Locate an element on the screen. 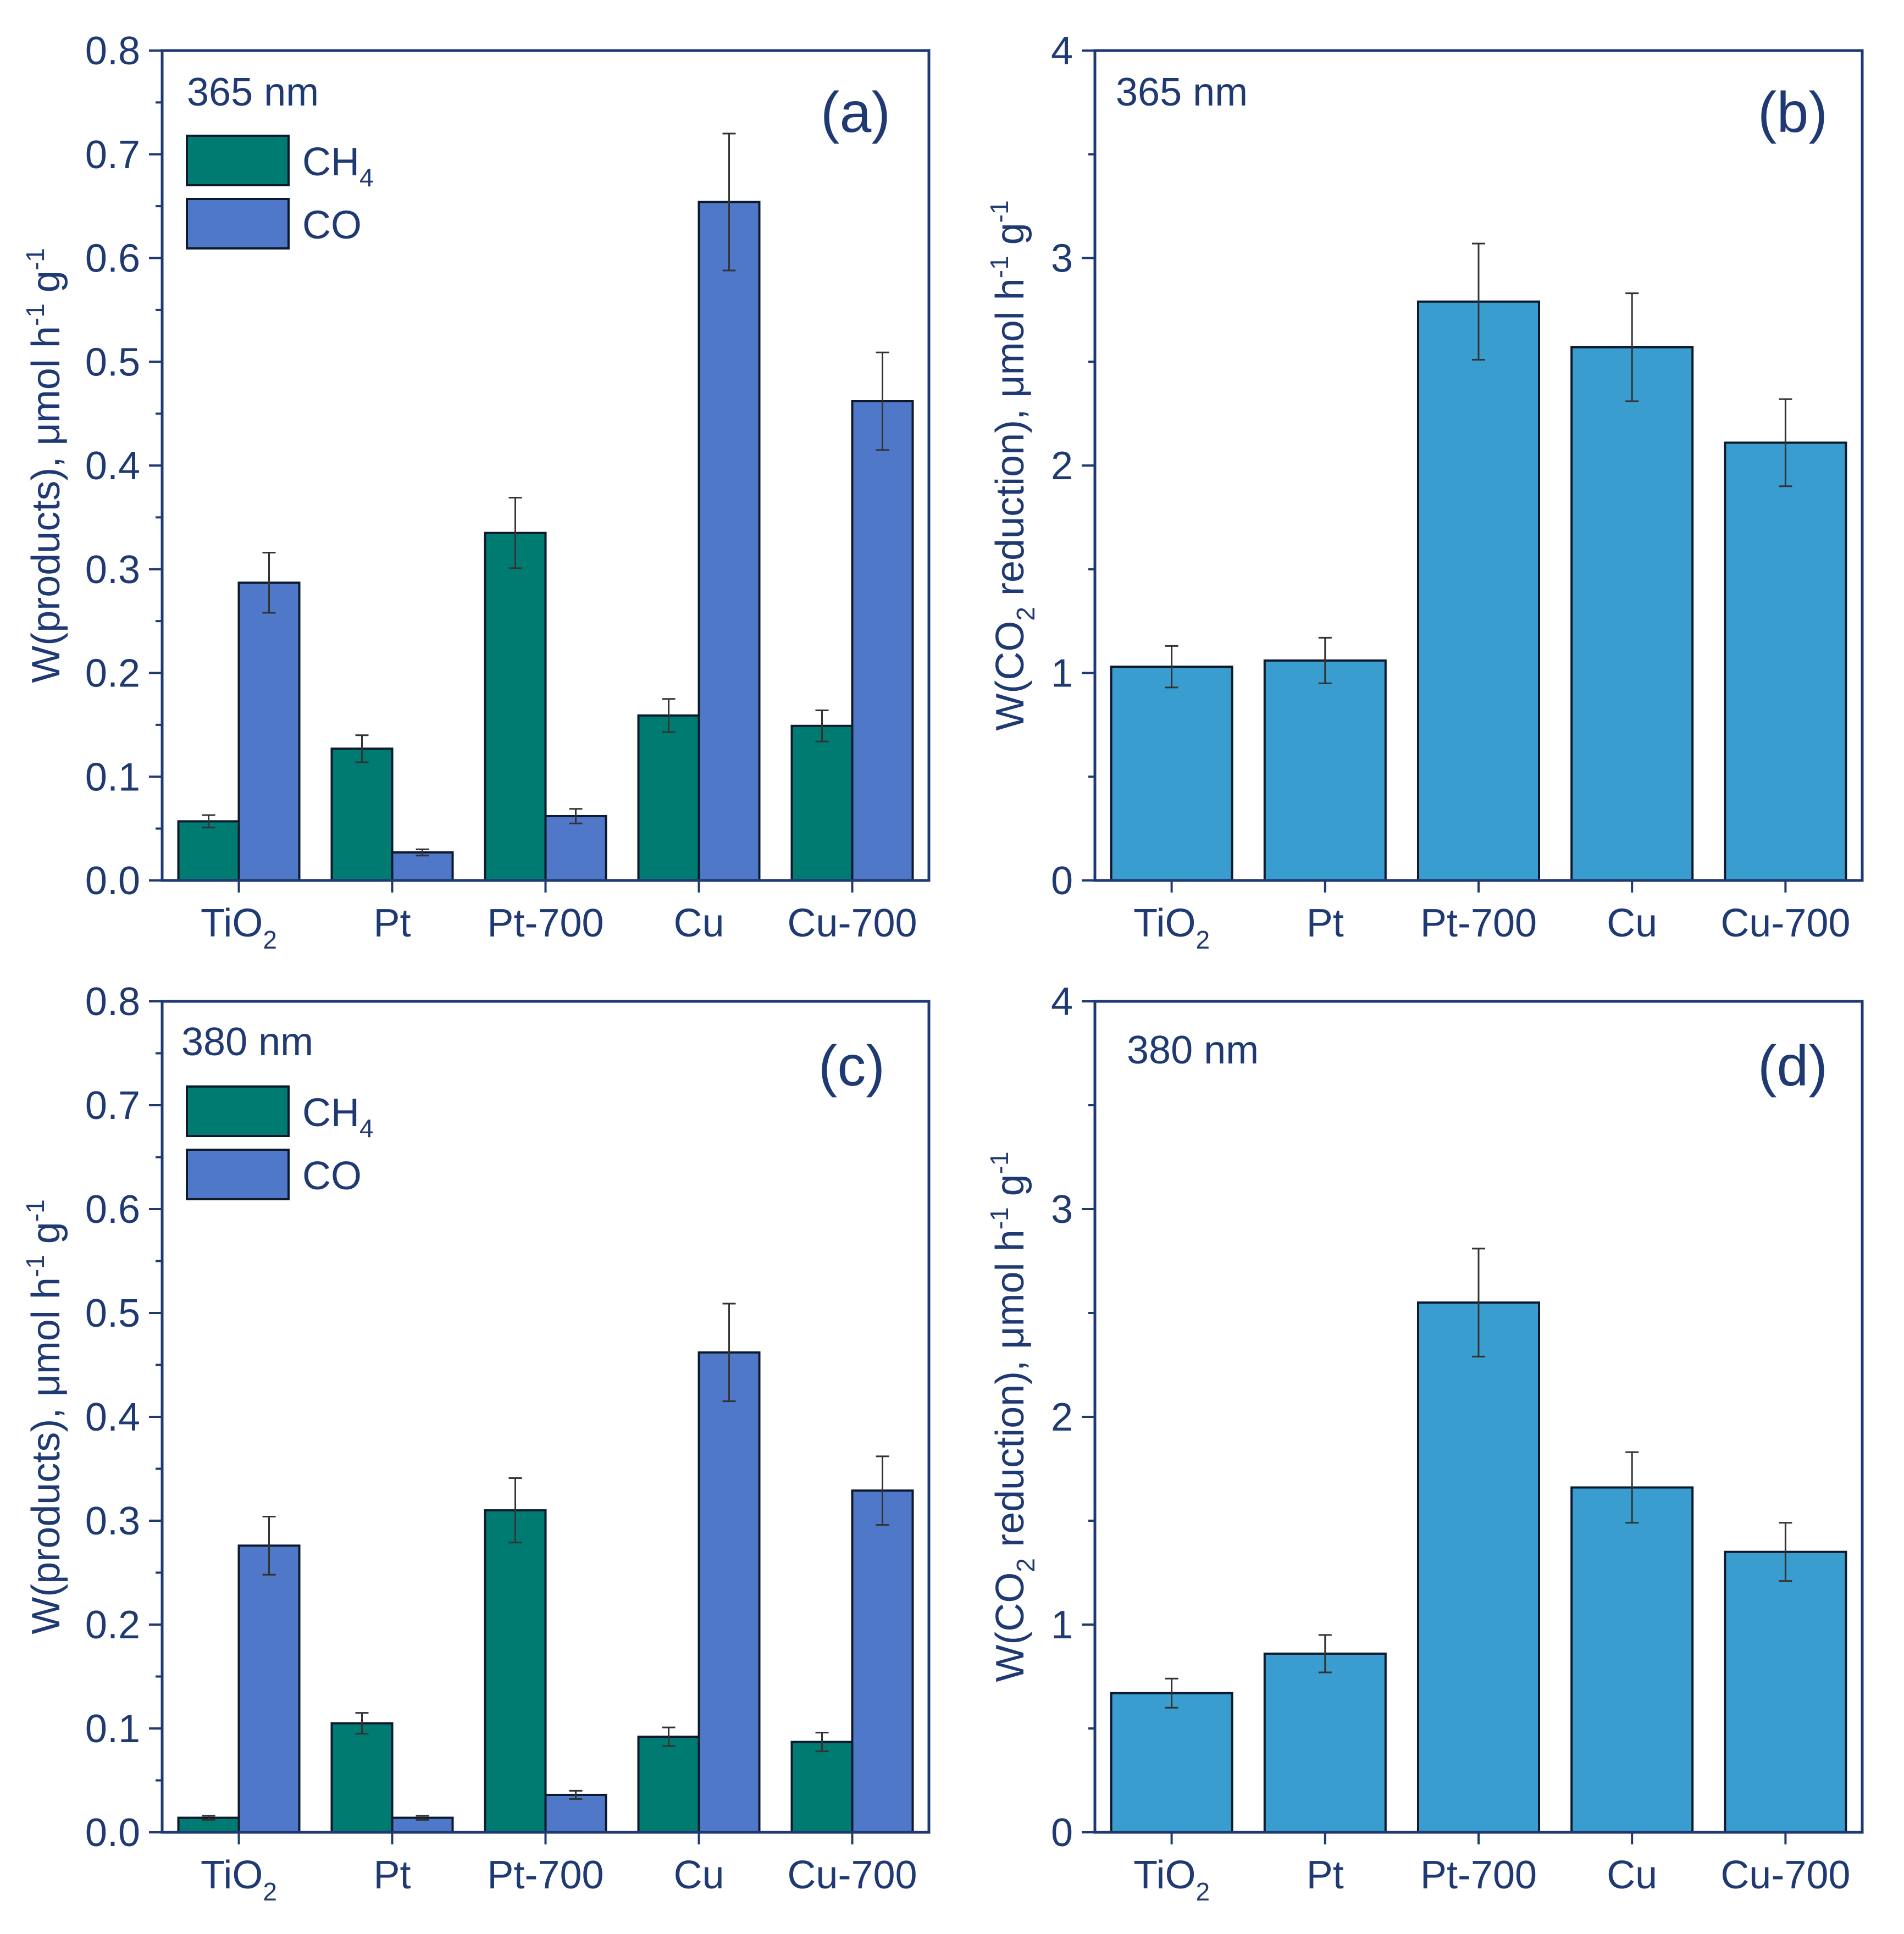 The width and height of the screenshot is (1904, 1934). series-b-wco2reduction is located at coordinates (1479, 562).